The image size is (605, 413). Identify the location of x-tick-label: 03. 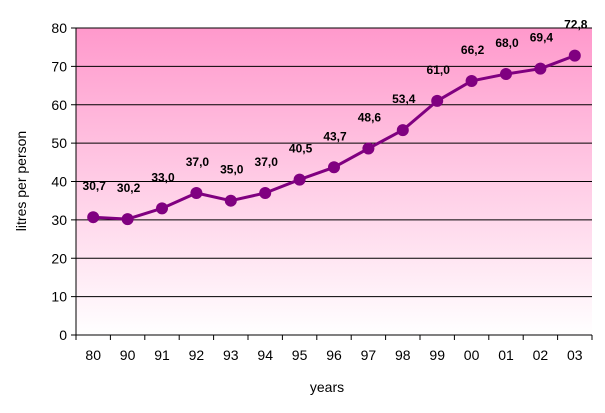
(575, 355).